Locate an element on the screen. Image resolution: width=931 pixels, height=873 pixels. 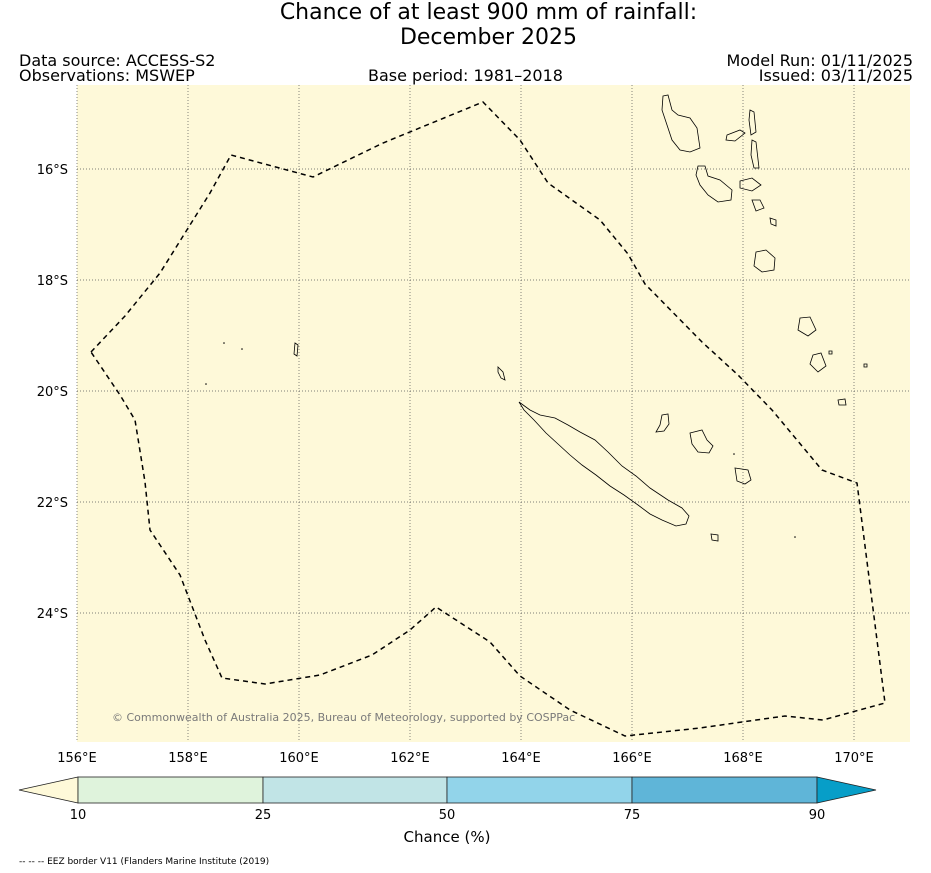
mare-island is located at coordinates (743, 476).